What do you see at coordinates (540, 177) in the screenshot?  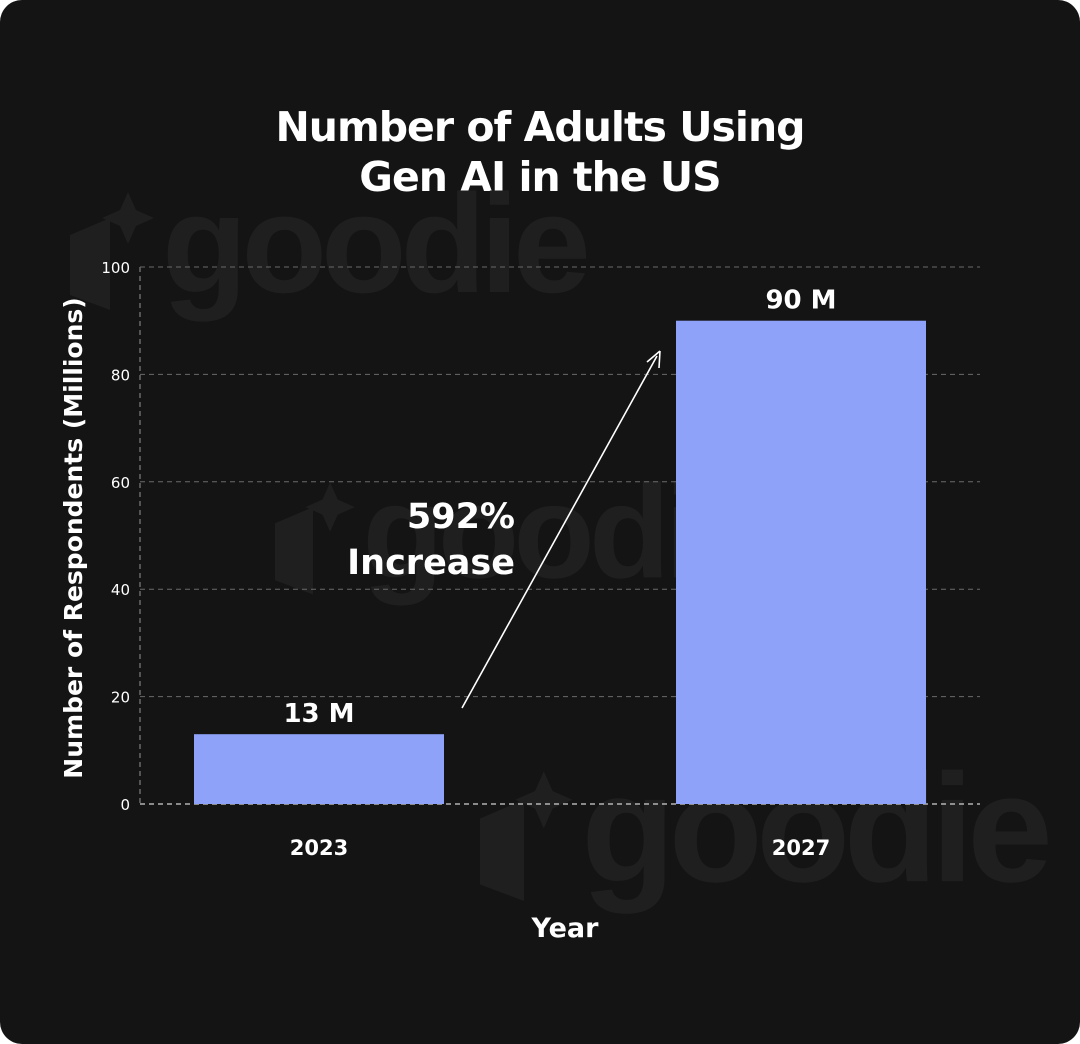 I see `title-line-2: Gen AI in the US` at bounding box center [540, 177].